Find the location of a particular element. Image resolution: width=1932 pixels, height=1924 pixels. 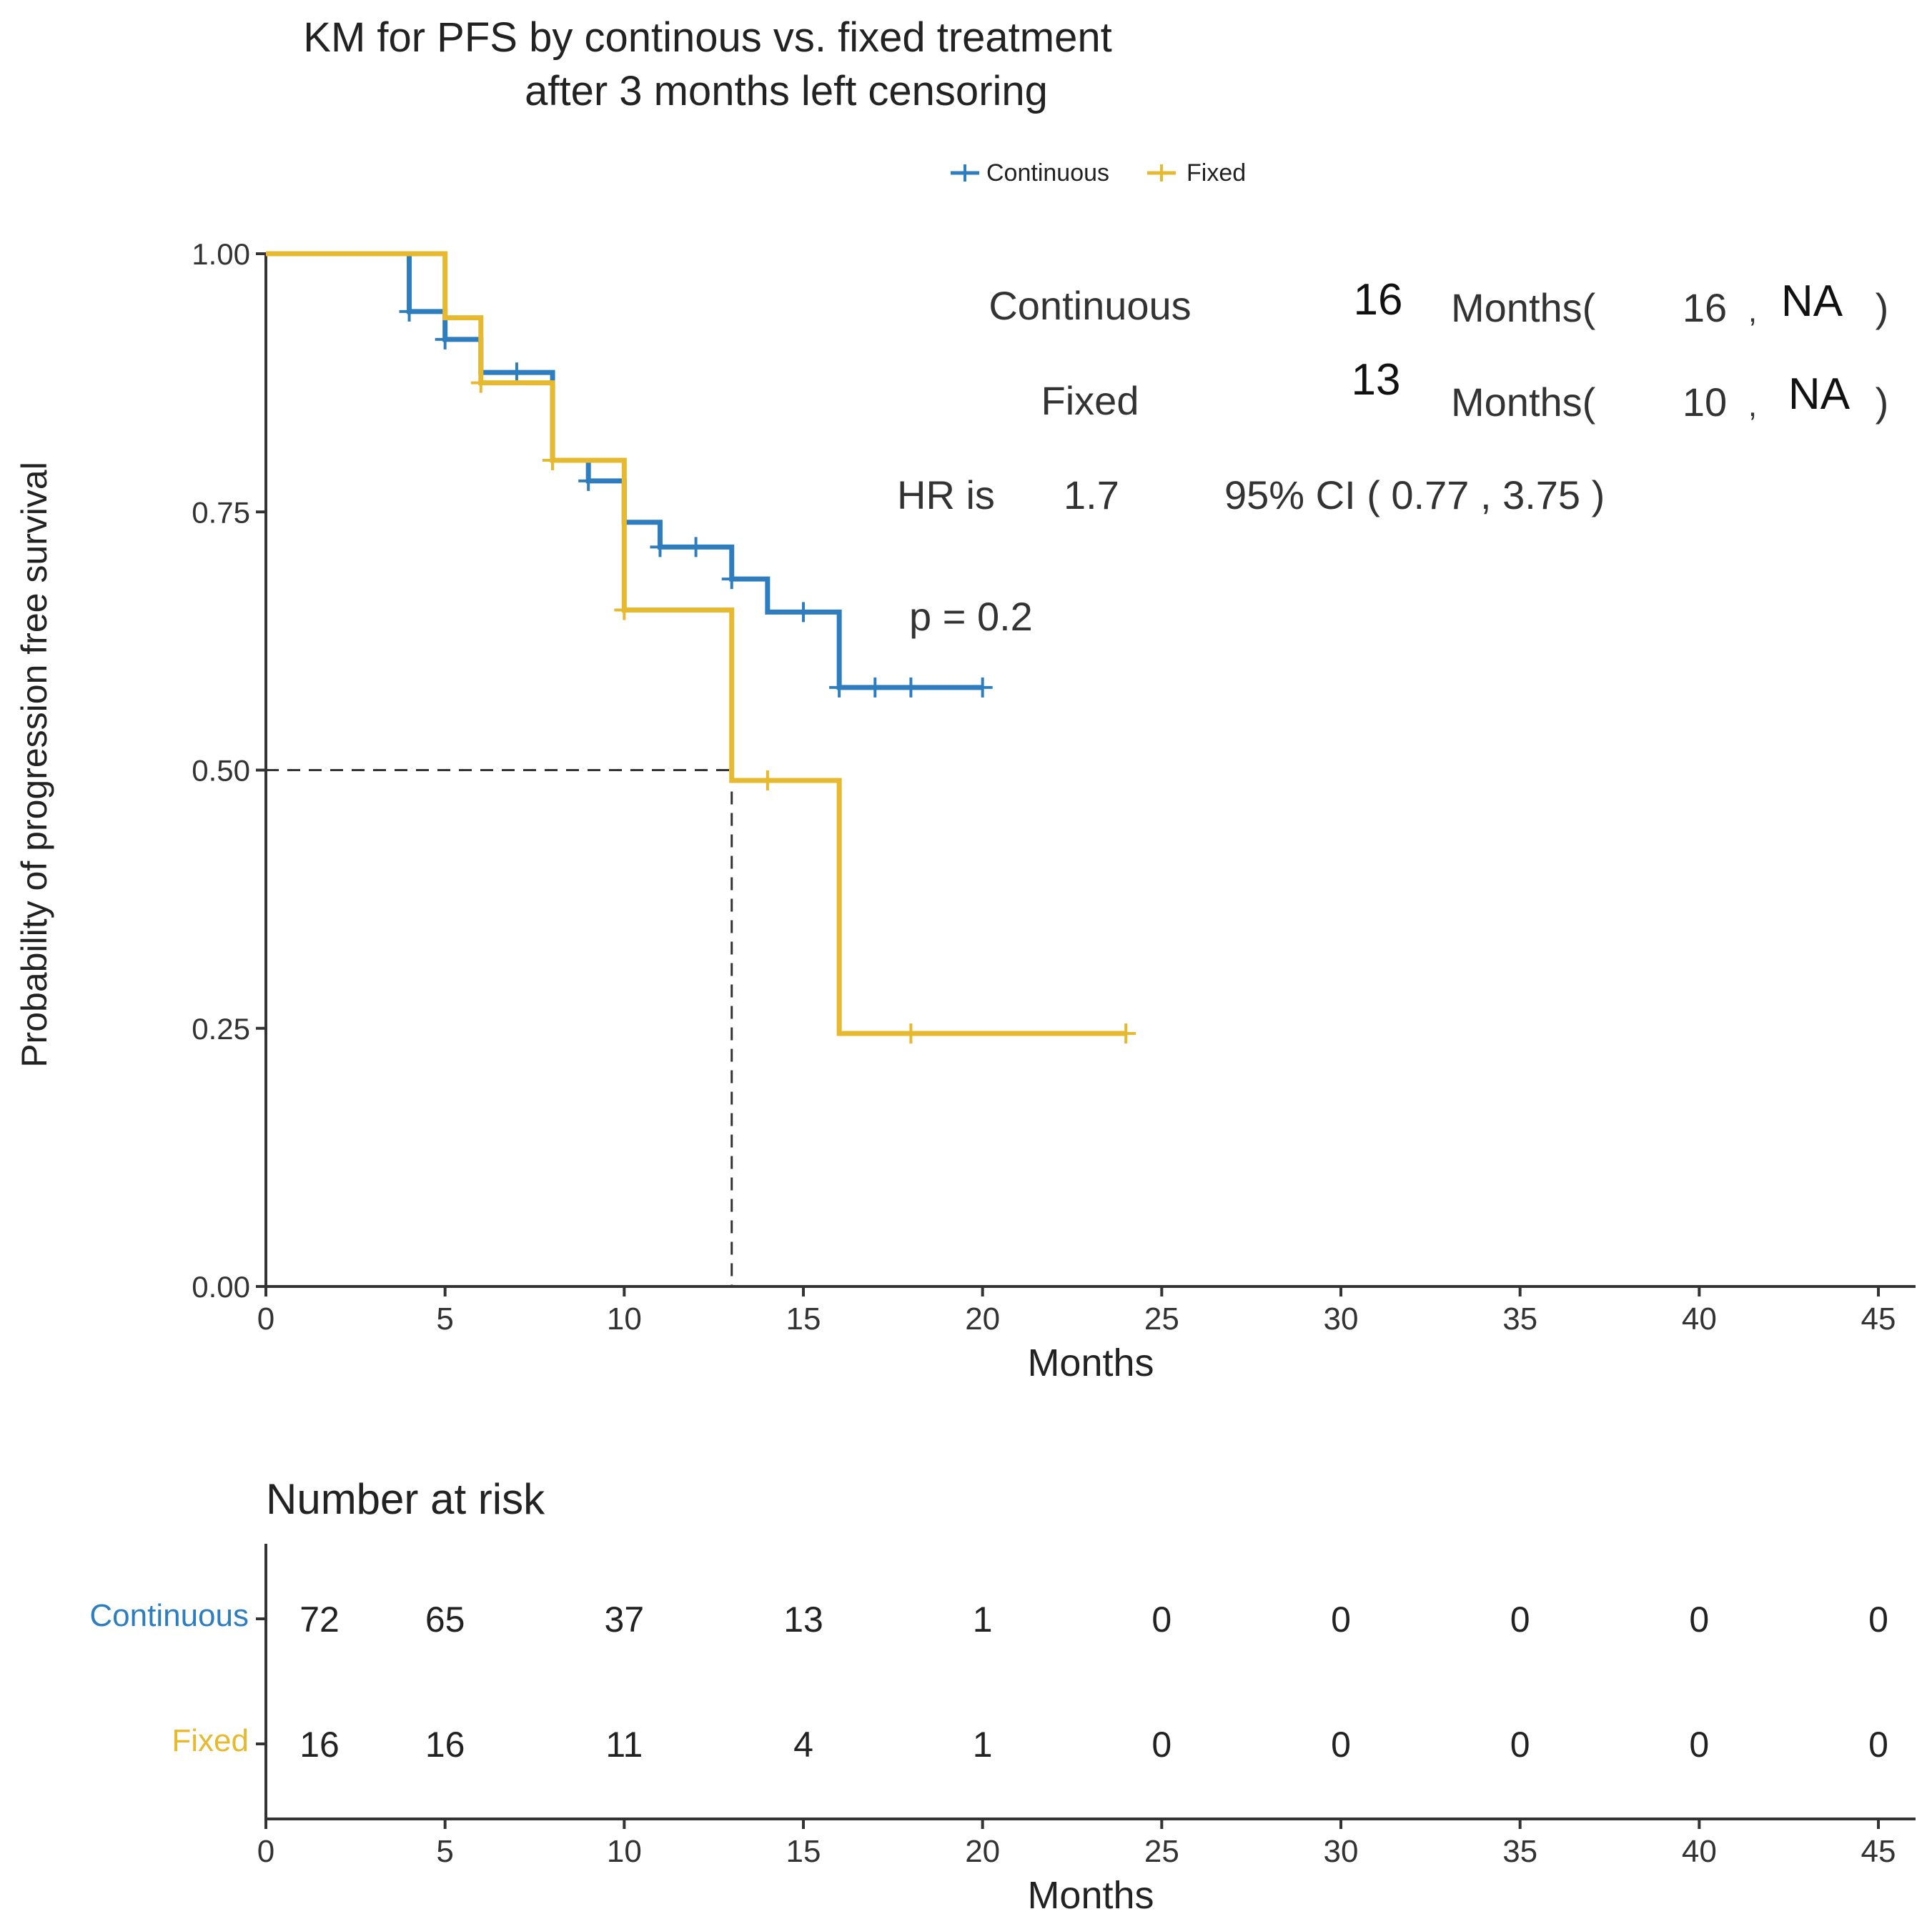

legend-item-continuous: Continuous is located at coordinates (1030, 173).